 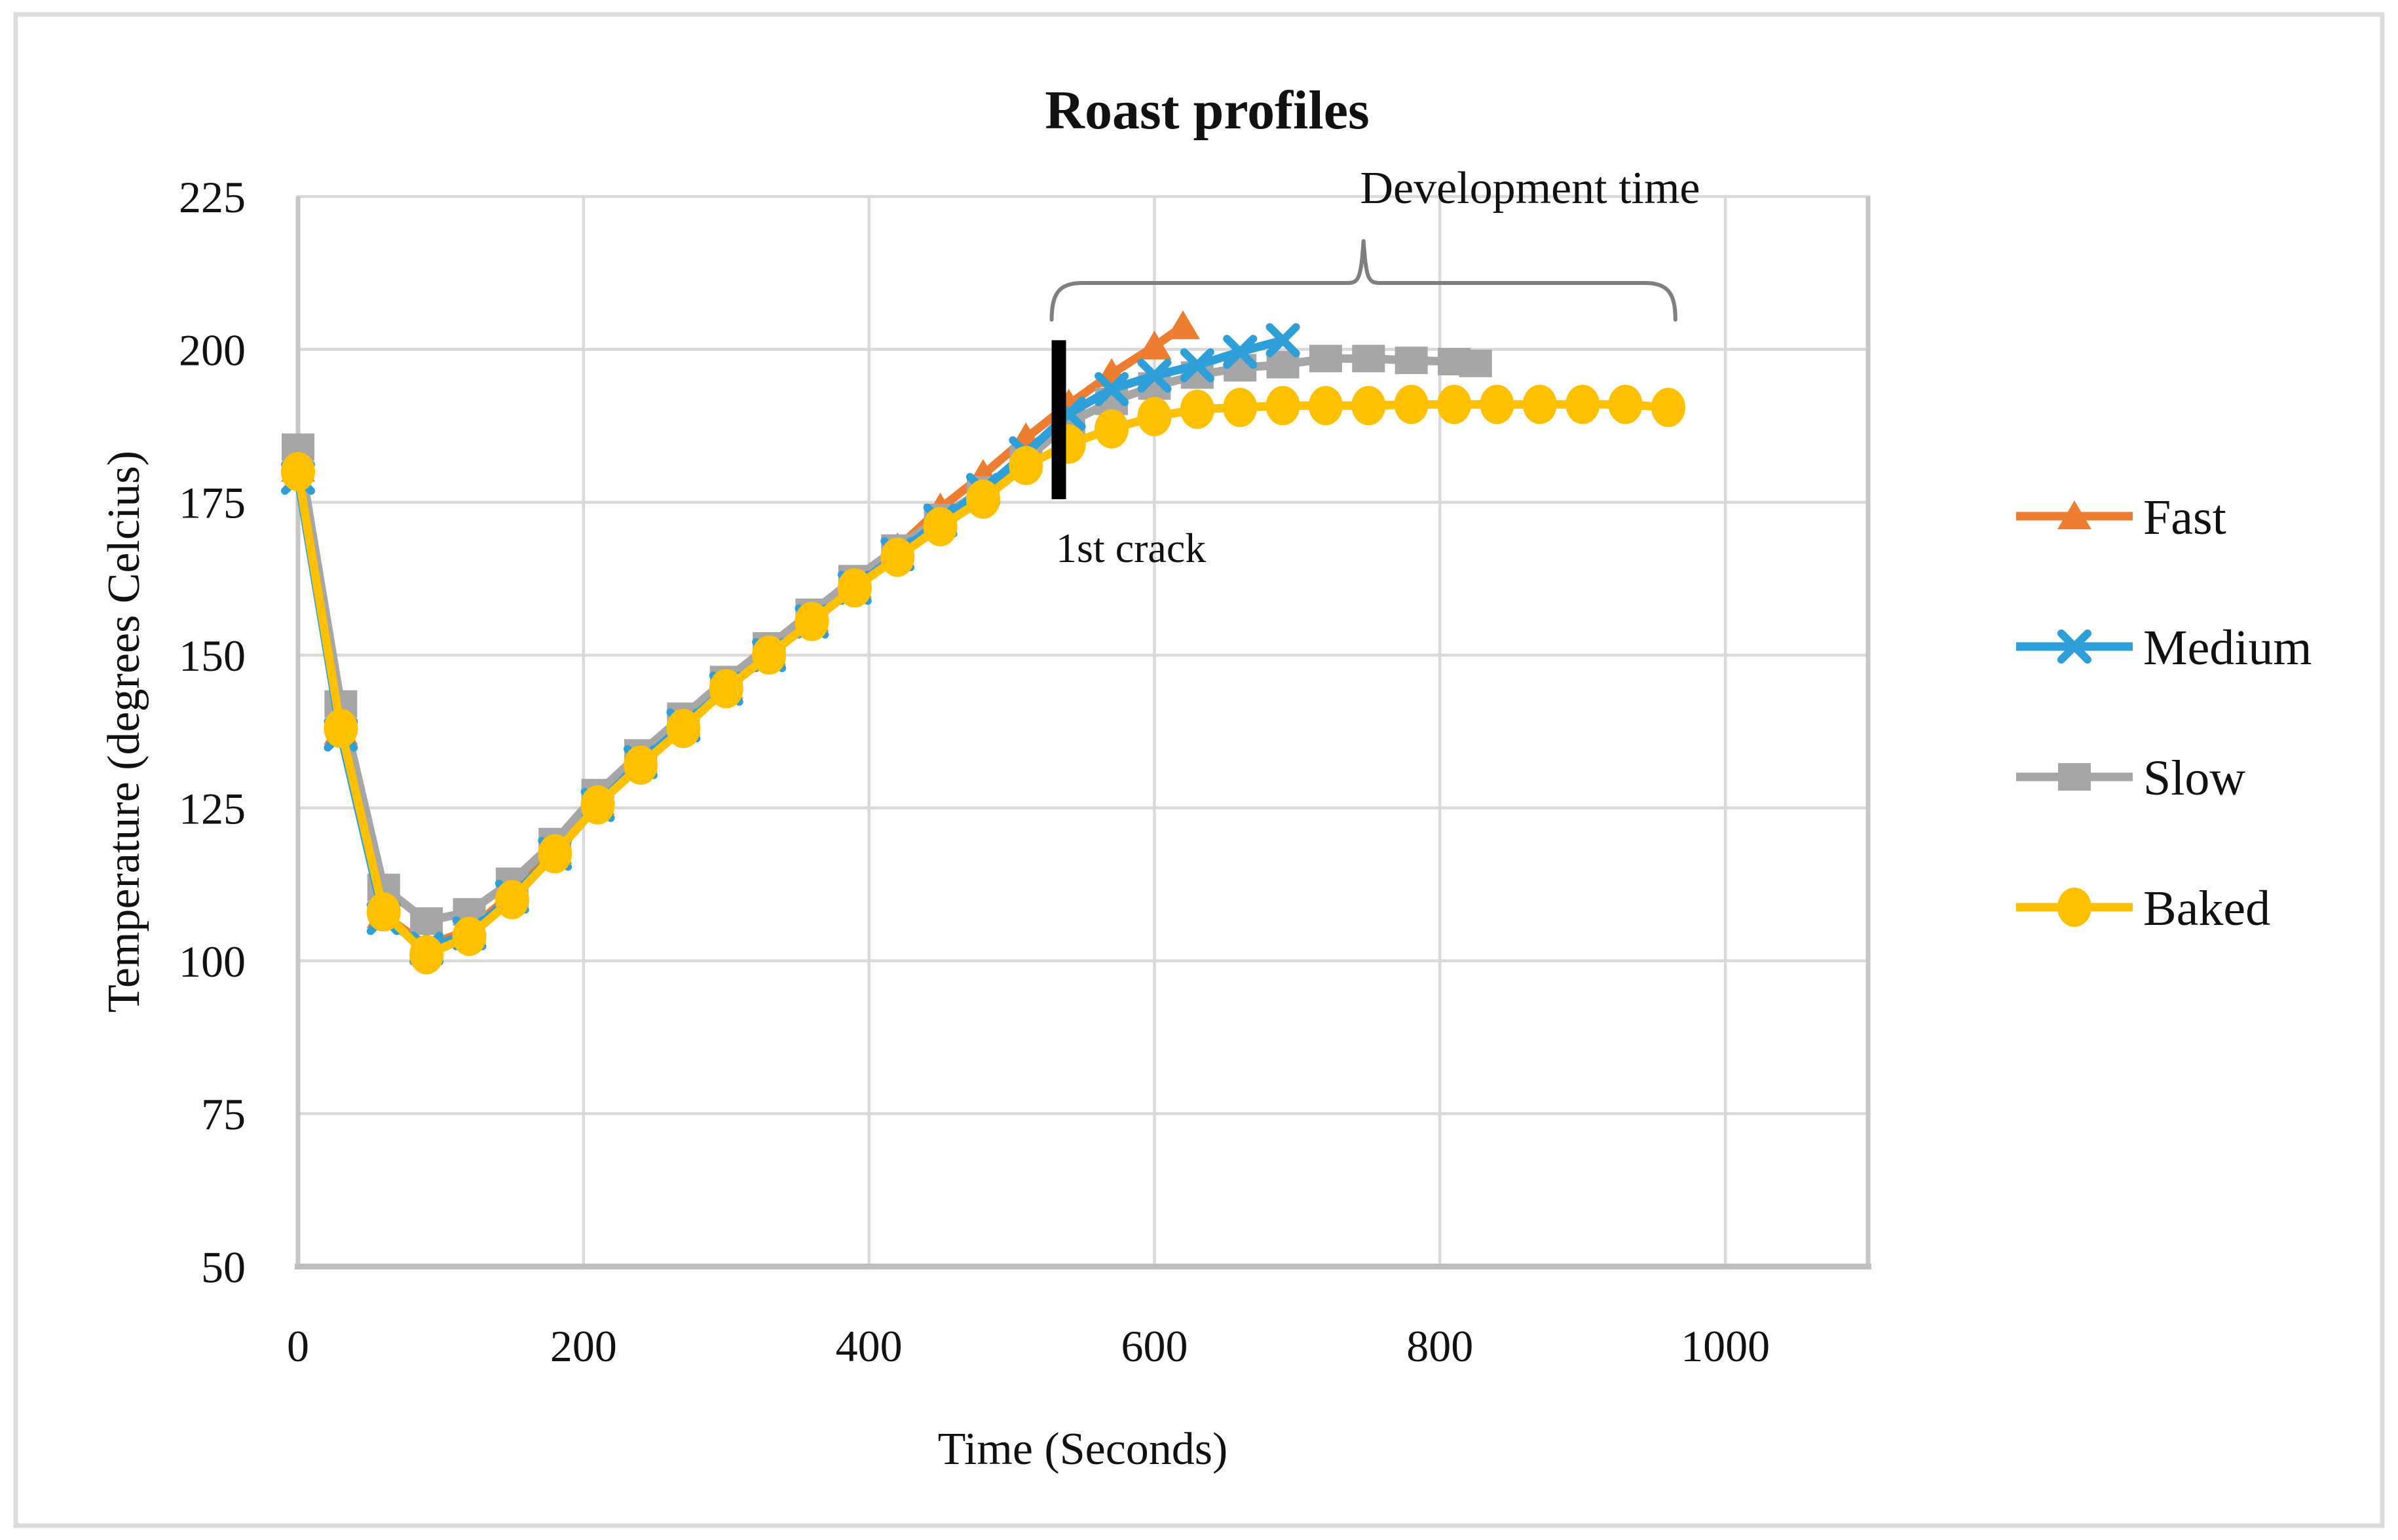 I want to click on y-tick-label: 200, so click(x=212, y=350).